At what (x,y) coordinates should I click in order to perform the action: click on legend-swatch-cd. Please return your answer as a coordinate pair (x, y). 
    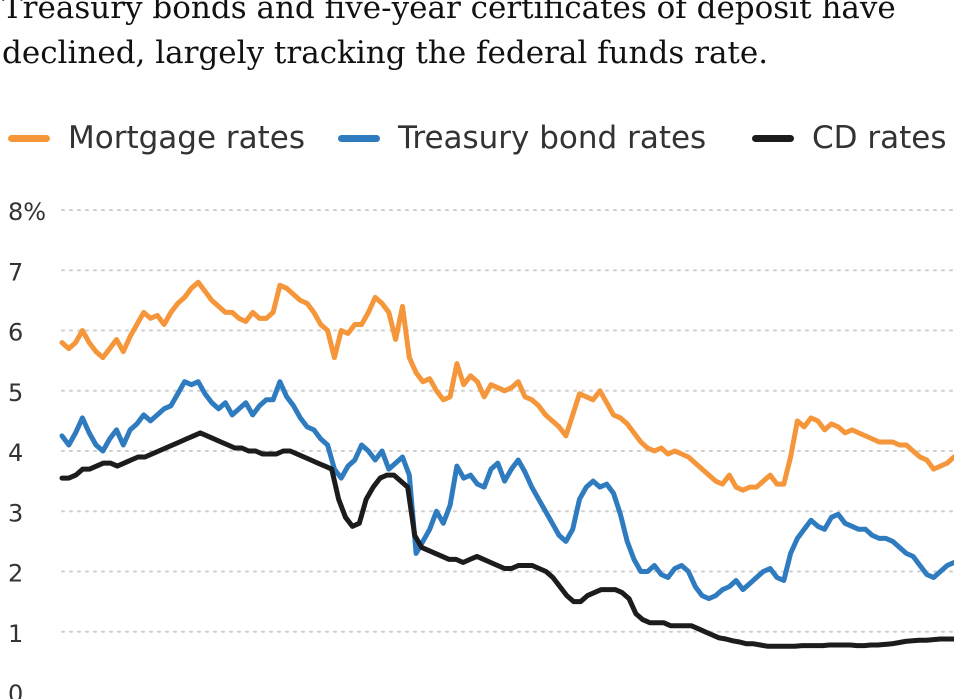
    Looking at the image, I should click on (773, 138).